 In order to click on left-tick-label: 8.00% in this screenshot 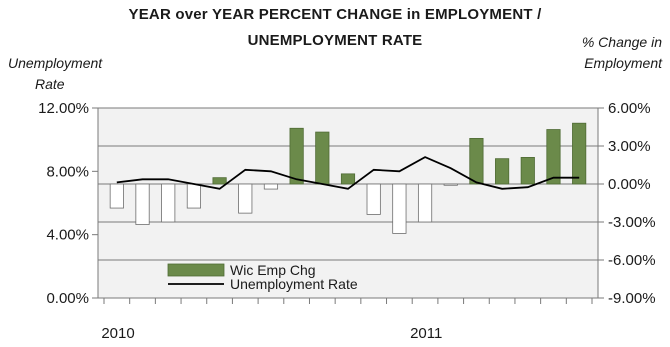, I will do `click(67, 171)`.